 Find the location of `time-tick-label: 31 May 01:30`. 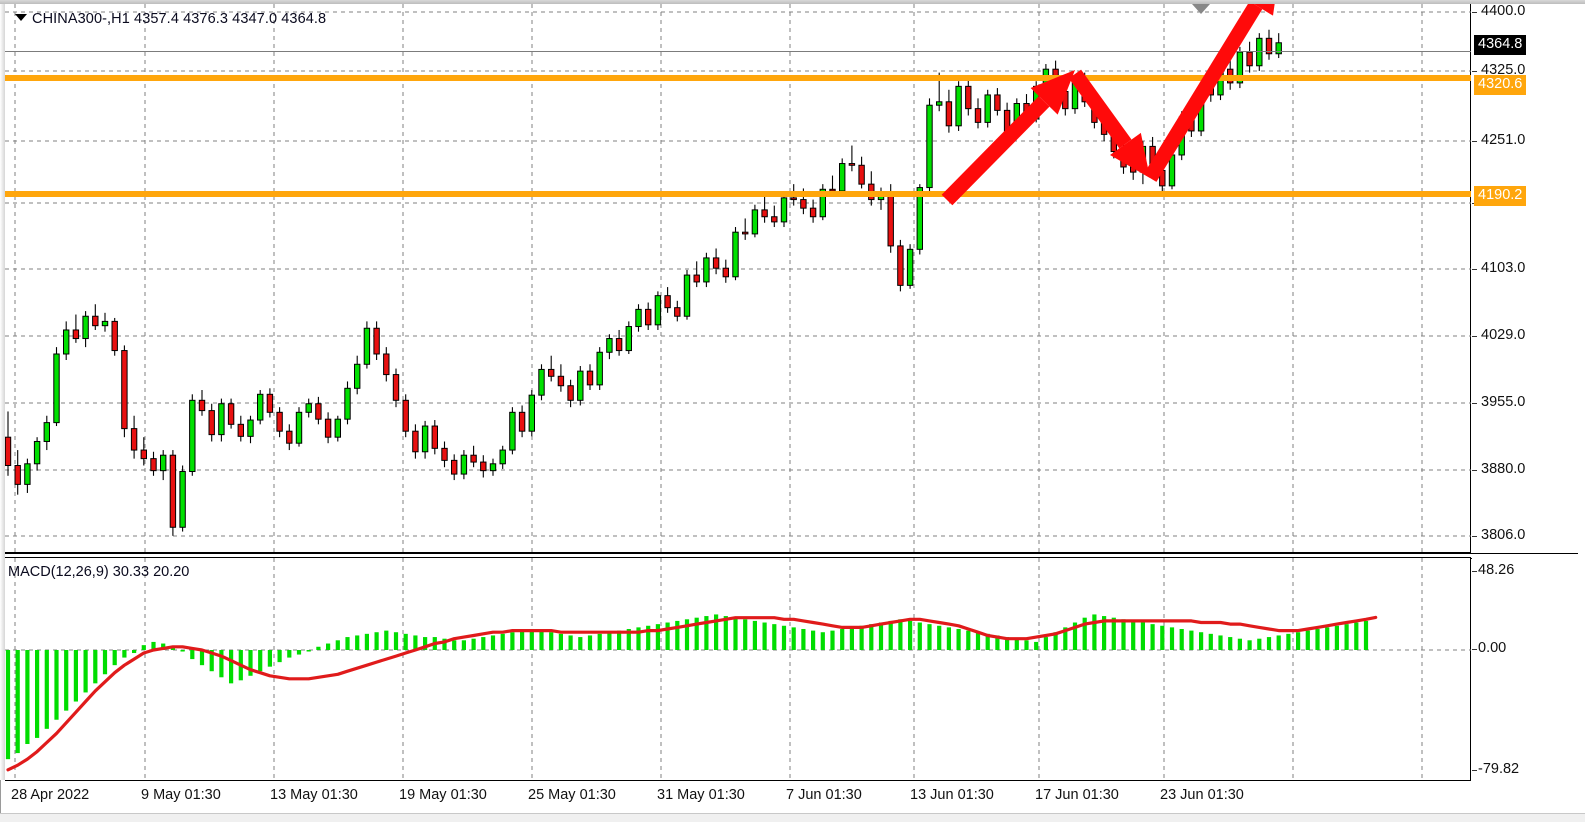

time-tick-label: 31 May 01:30 is located at coordinates (701, 795).